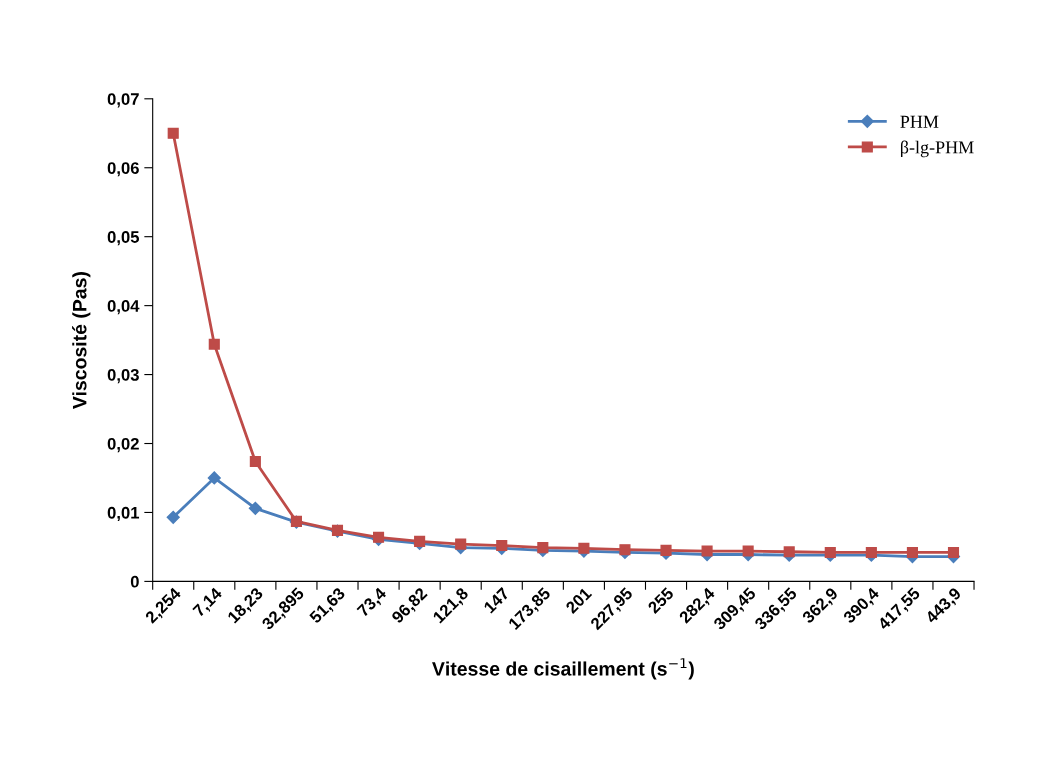 This screenshot has height=760, width=1053. I want to click on x-tick-label: 7,14, so click(208, 602).